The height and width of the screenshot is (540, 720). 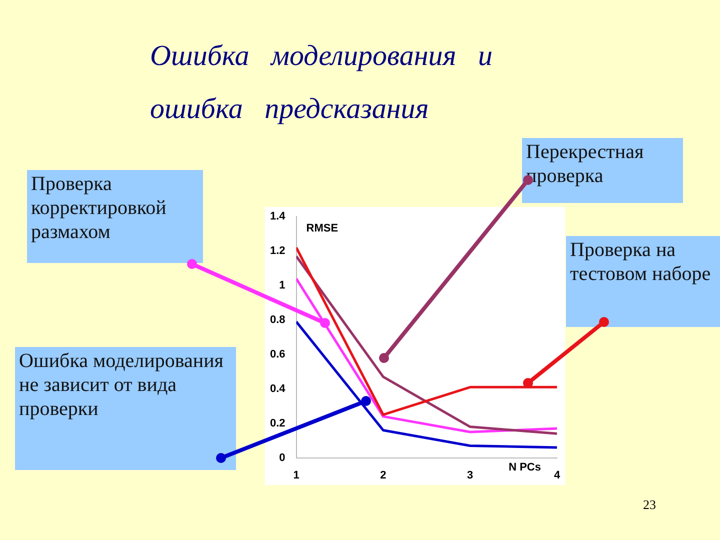 What do you see at coordinates (282, 286) in the screenshot?
I see `y-tick-label: 1` at bounding box center [282, 286].